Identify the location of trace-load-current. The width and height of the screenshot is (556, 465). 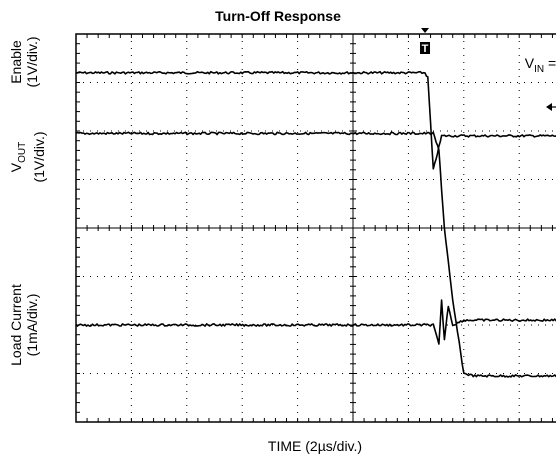
(315, 322).